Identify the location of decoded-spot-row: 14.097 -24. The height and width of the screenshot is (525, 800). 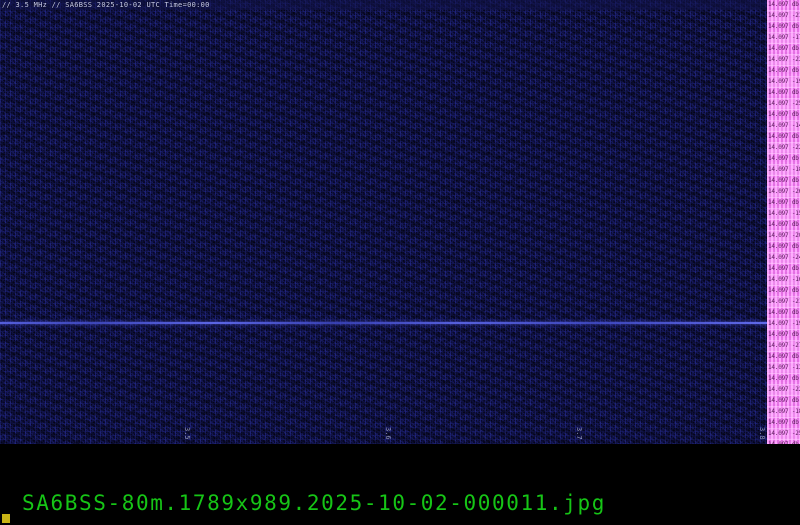
(783, 258).